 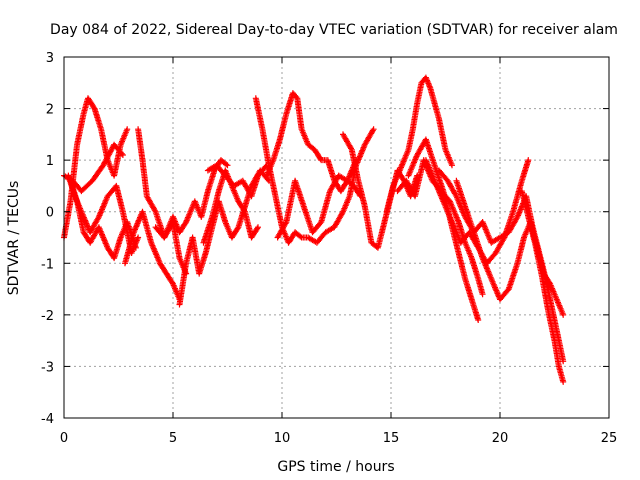 What do you see at coordinates (50, 58) in the screenshot?
I see `y-tick-label: 3` at bounding box center [50, 58].